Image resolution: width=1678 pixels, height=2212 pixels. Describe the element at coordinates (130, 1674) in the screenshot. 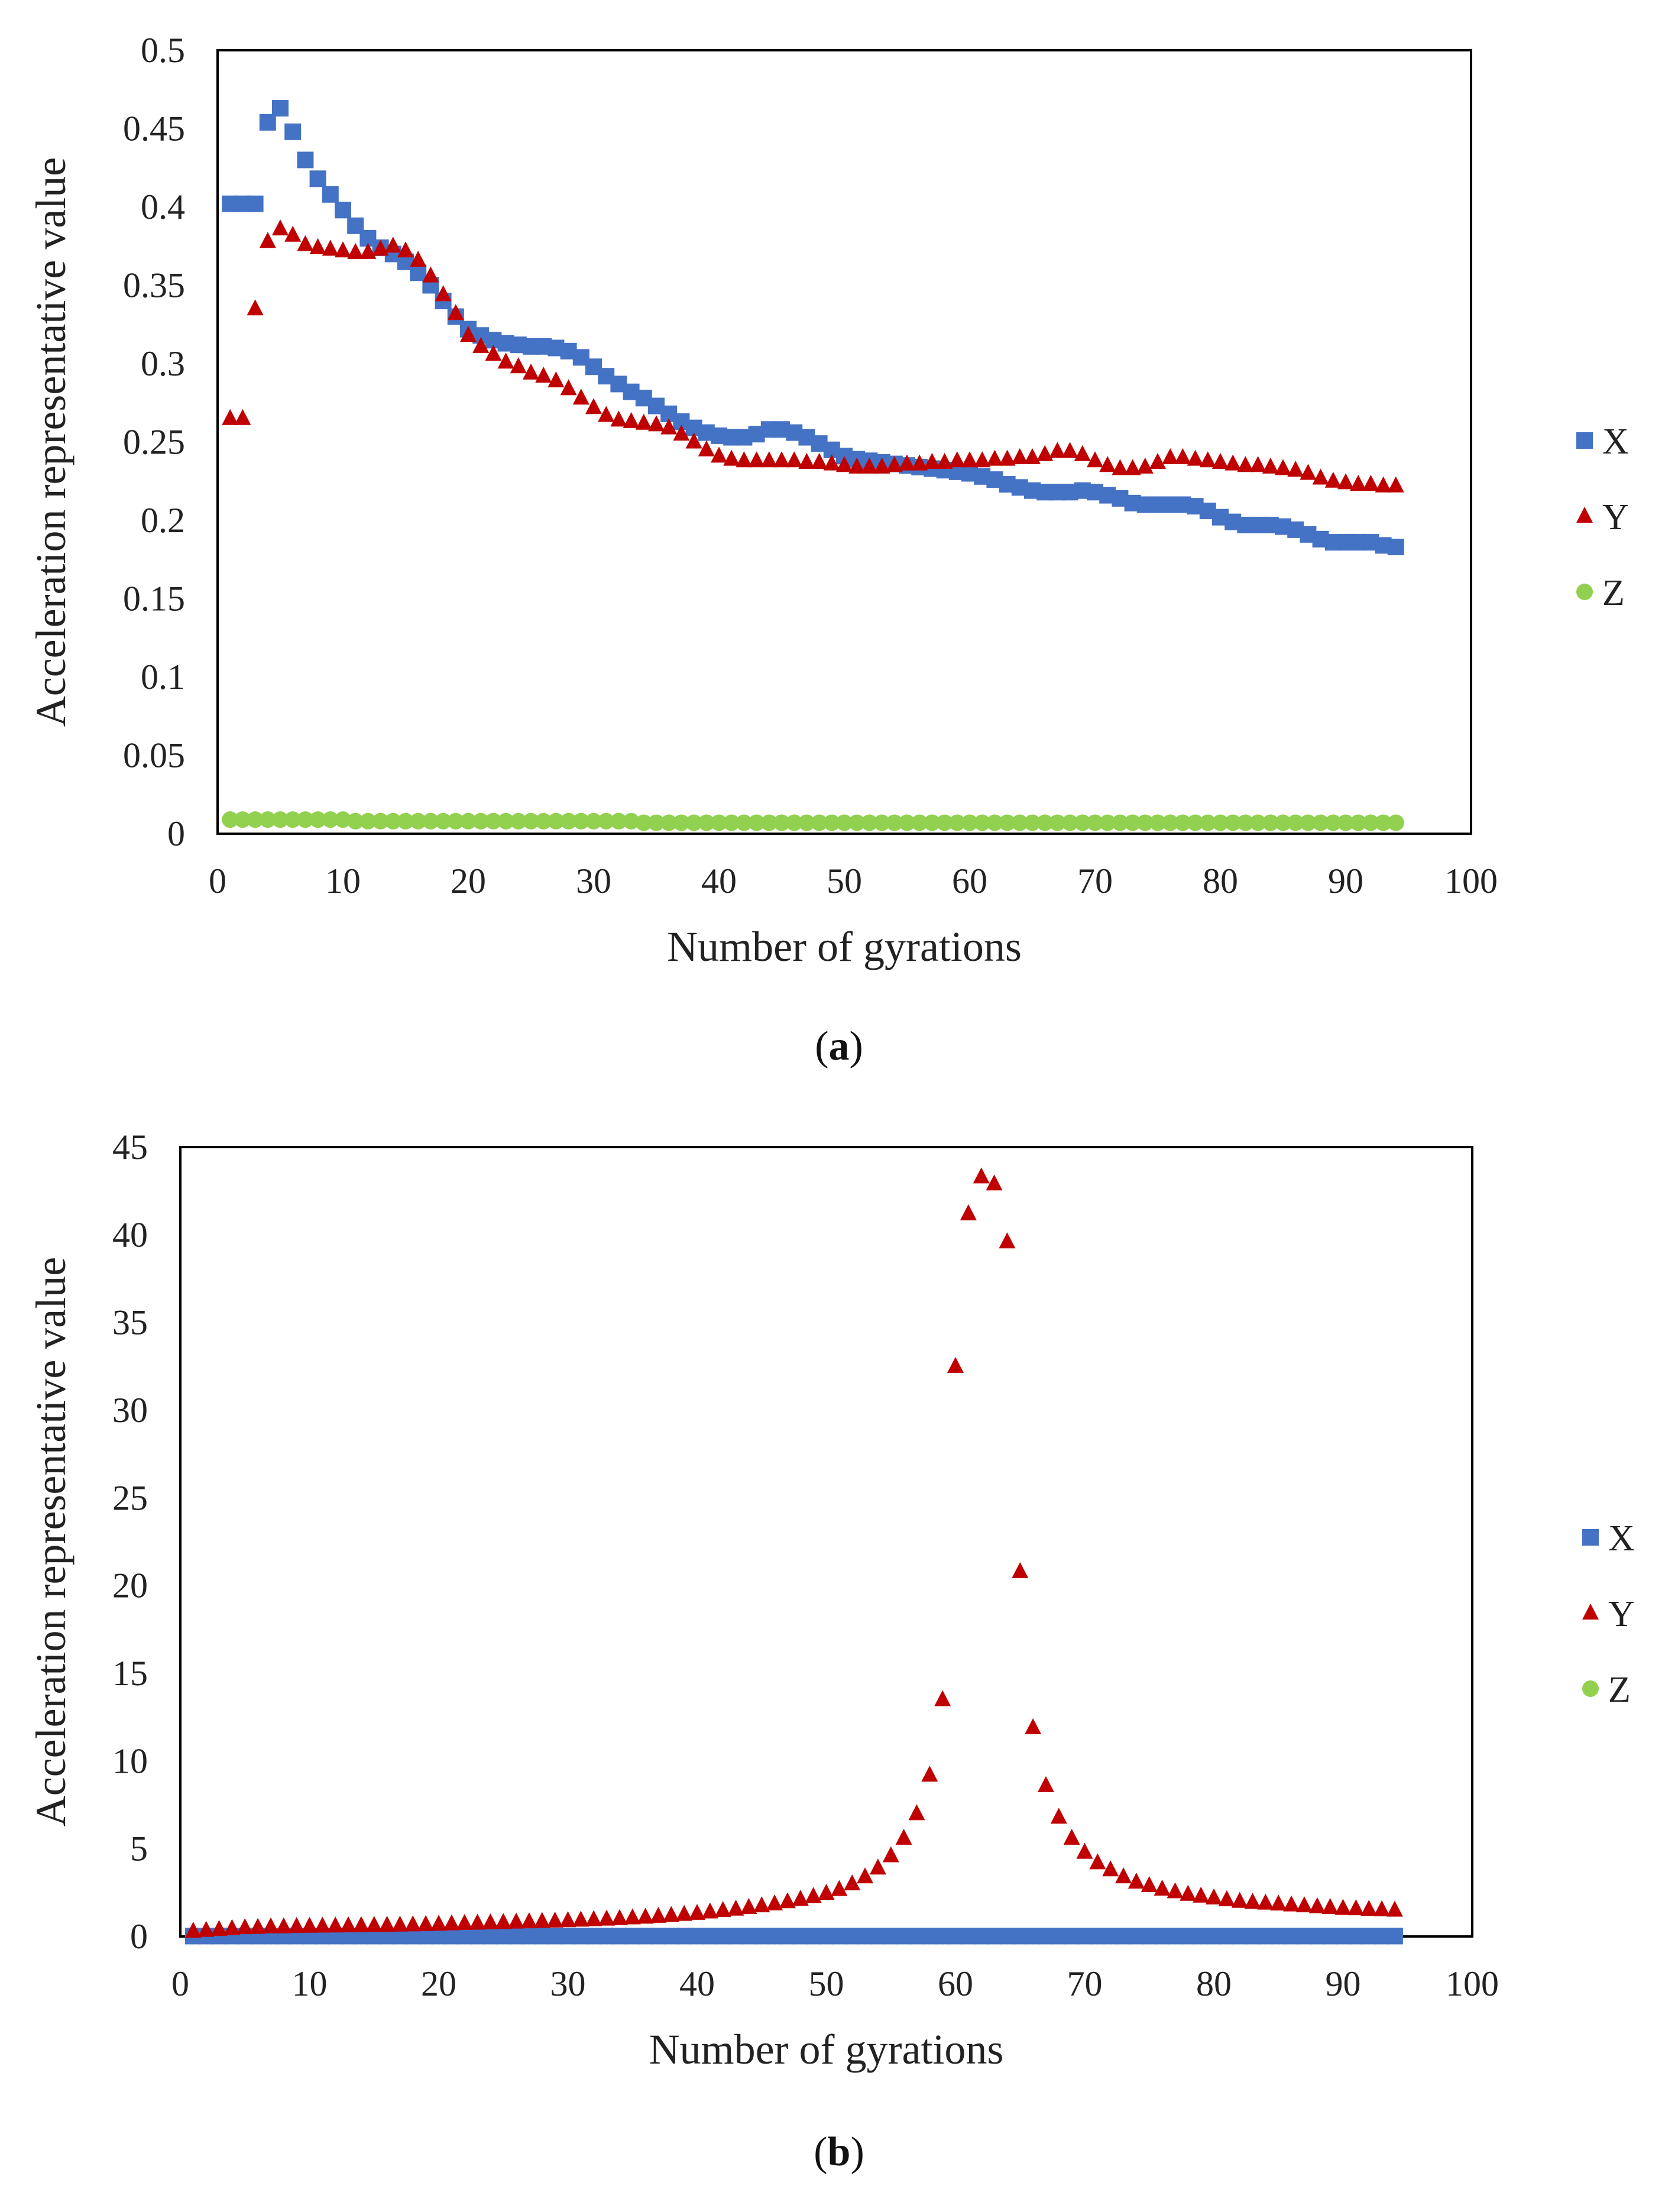

I see `chart-b-ytick-label: 15` at that location.